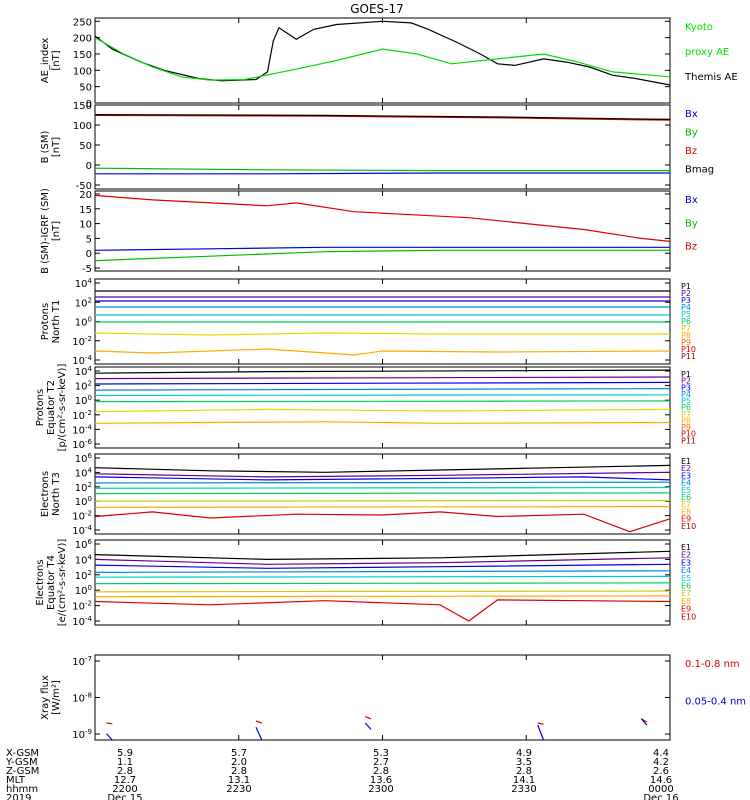 The width and height of the screenshot is (750, 800). I want to click on series-line-By, so click(382, 169).